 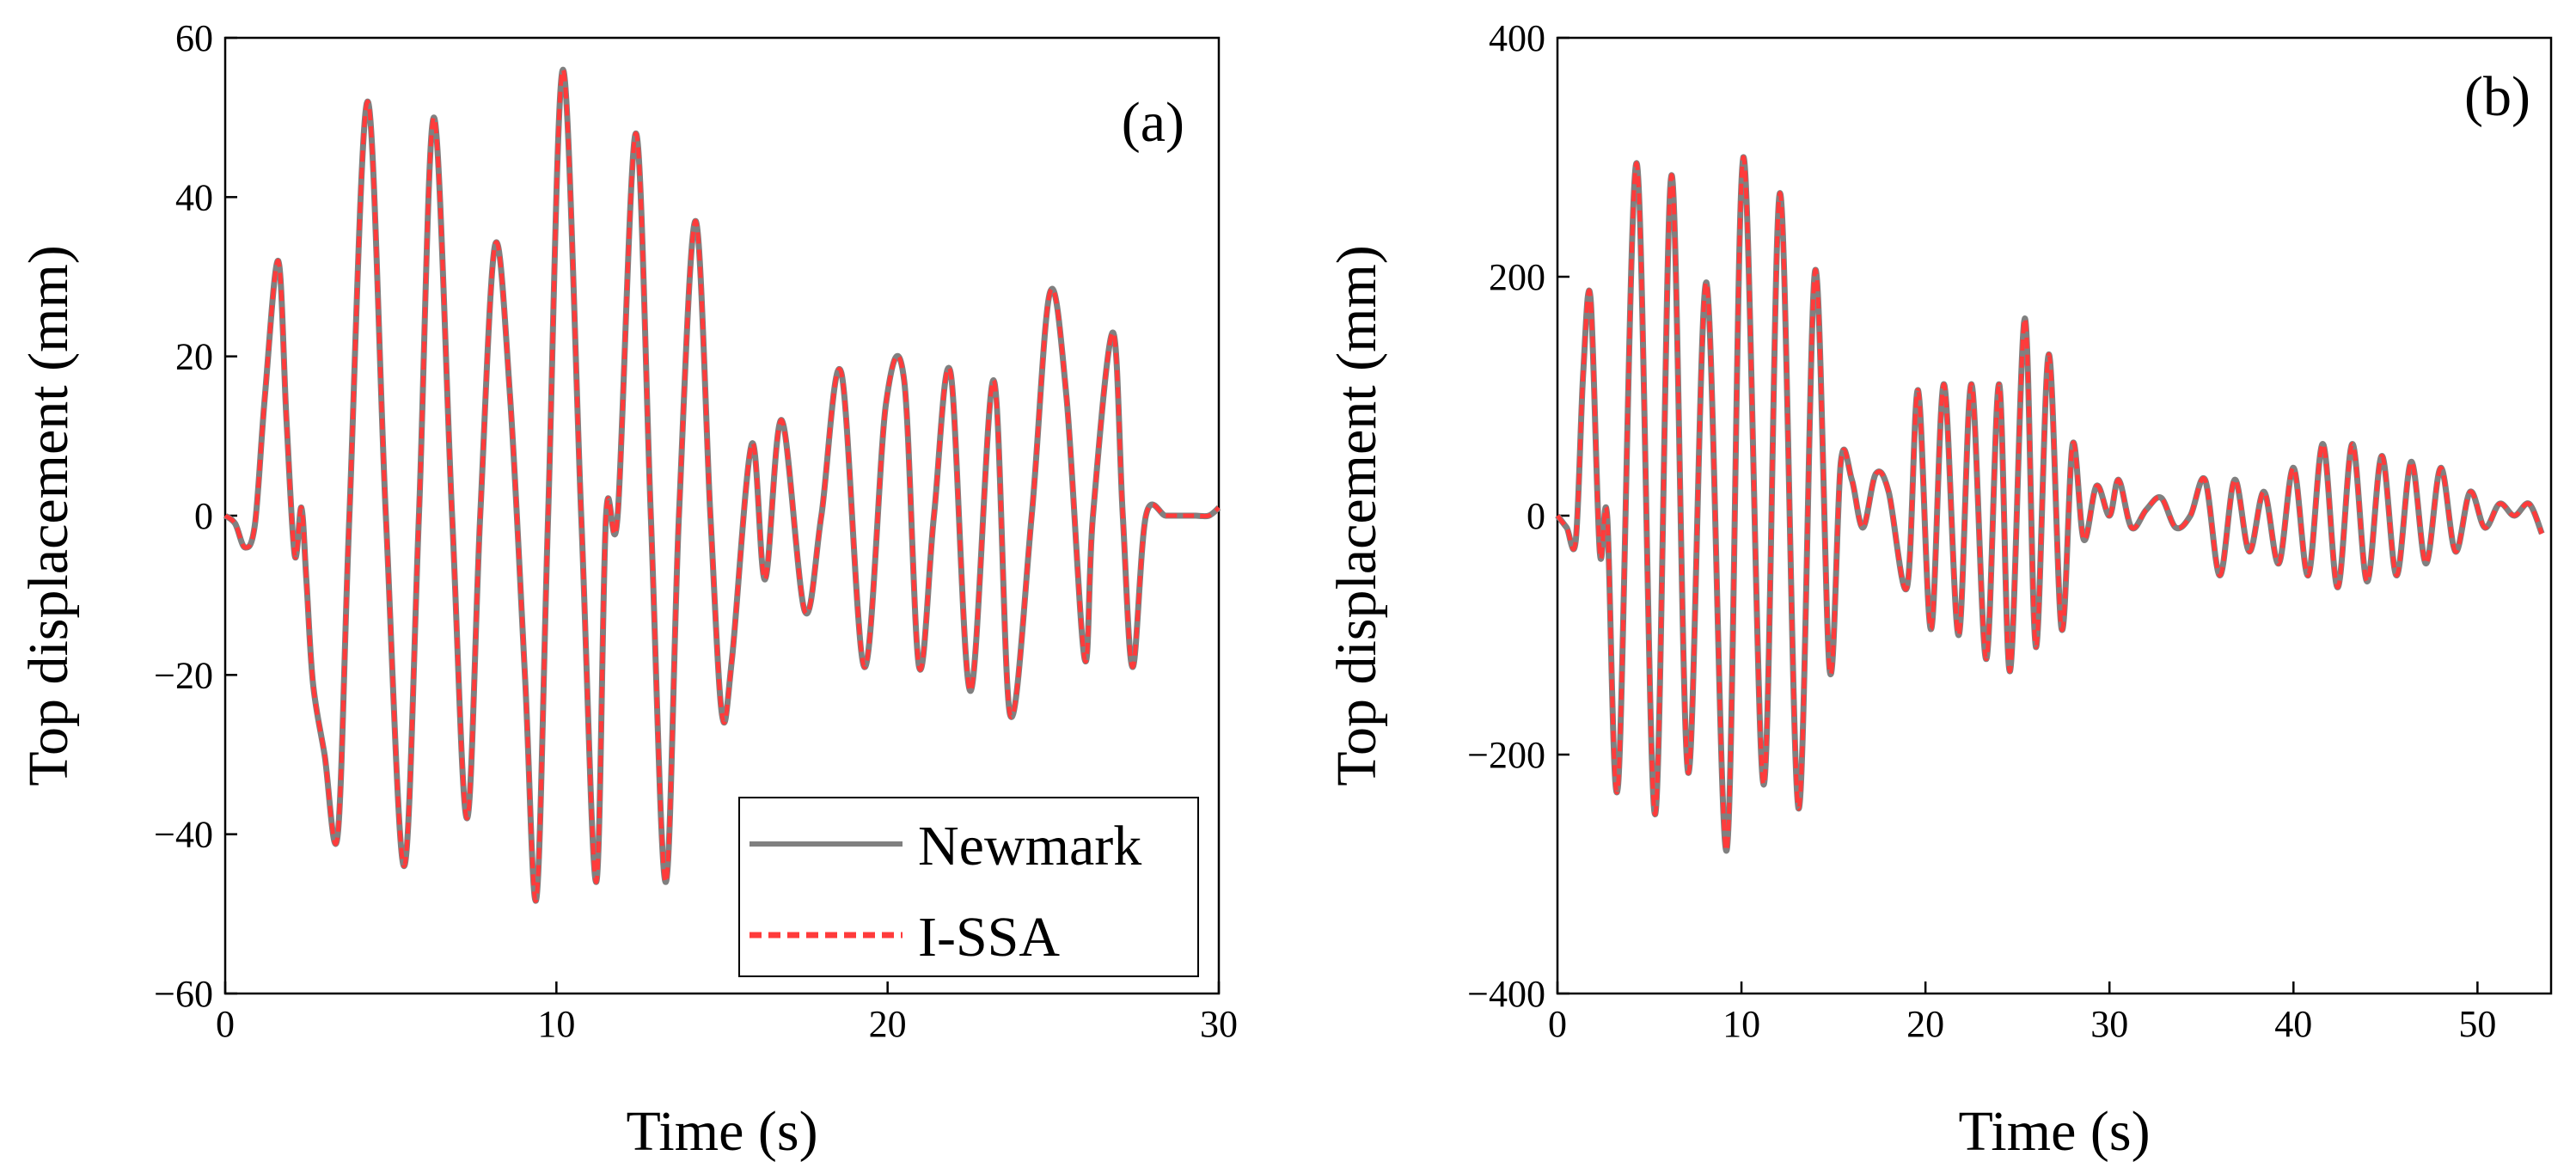 I want to click on y-axis-label-b: Top displacement (mm), so click(x=1356, y=515).